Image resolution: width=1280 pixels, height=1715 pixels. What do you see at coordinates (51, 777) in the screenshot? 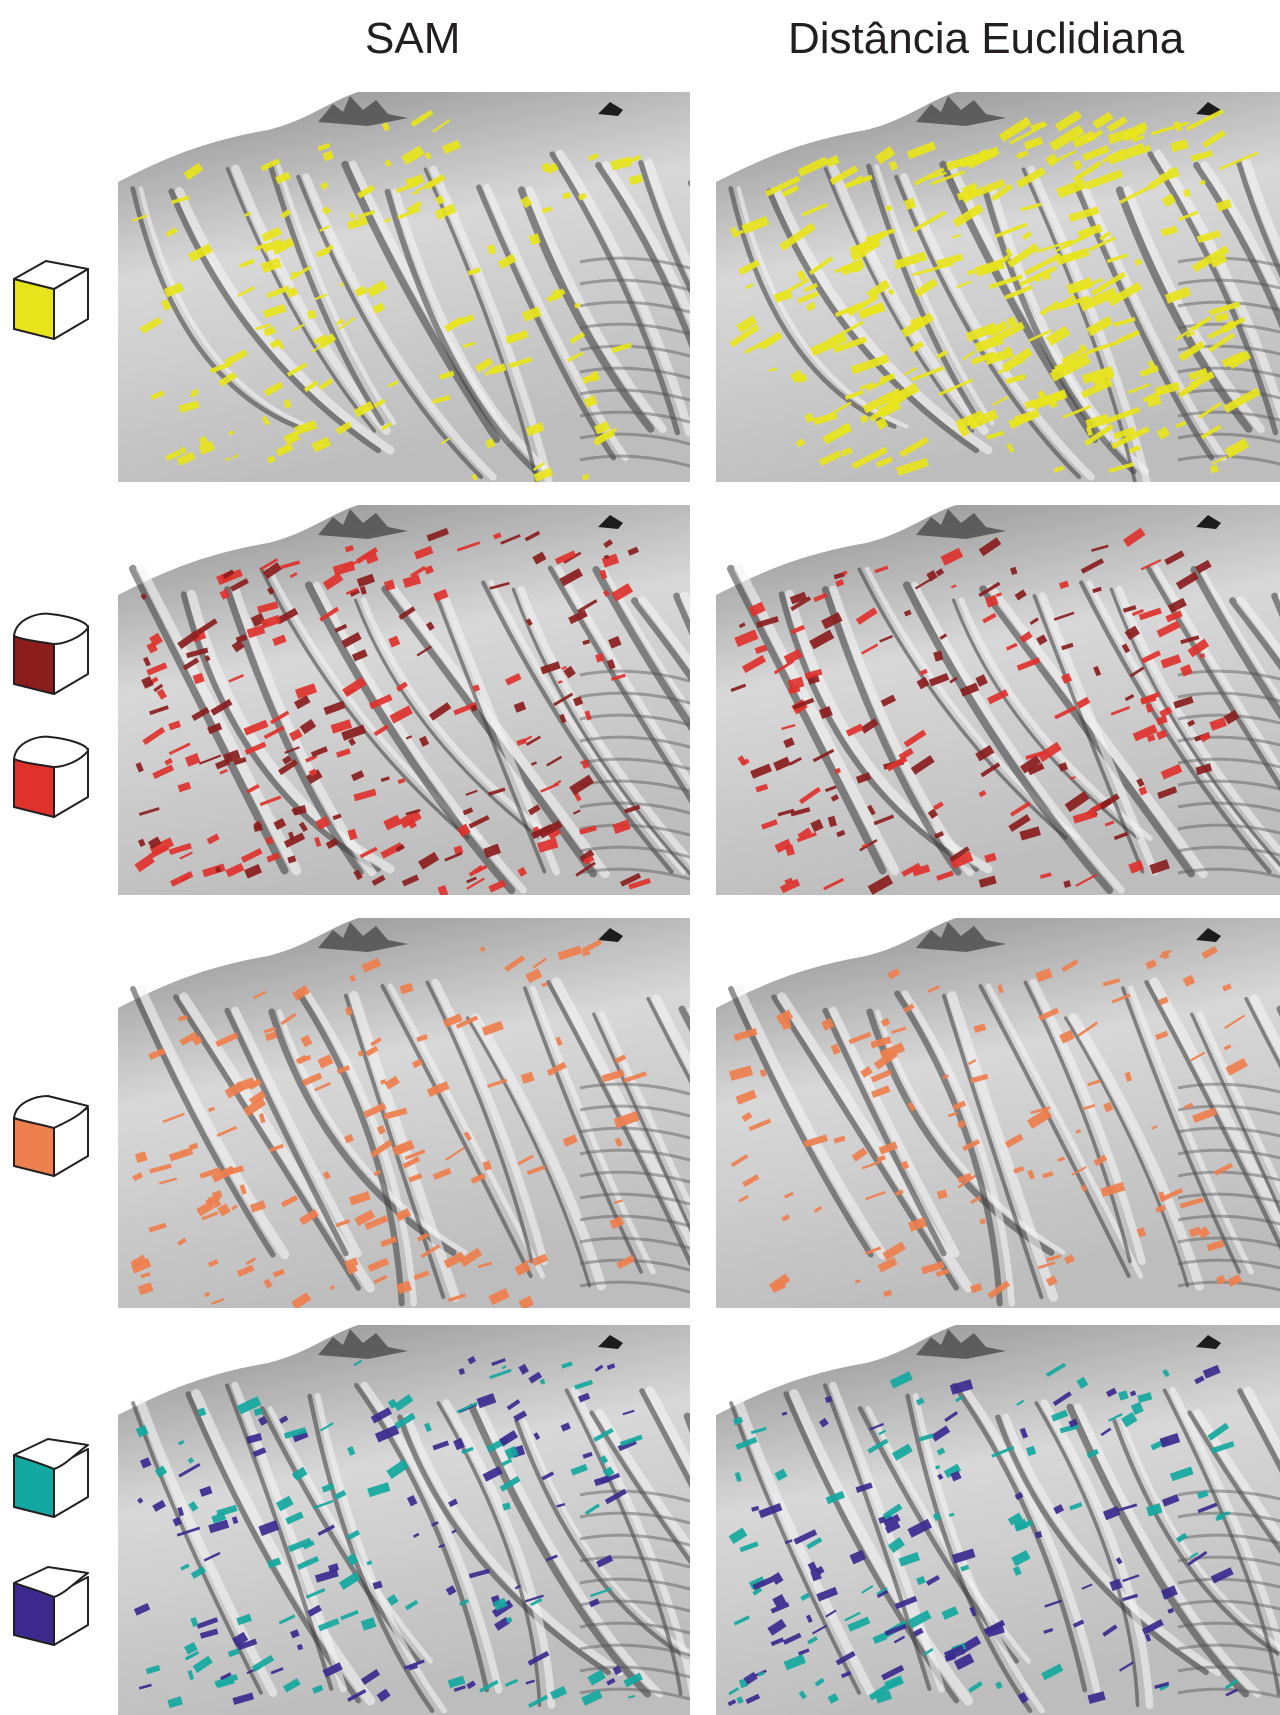
I see `cube-red-convex-icon` at bounding box center [51, 777].